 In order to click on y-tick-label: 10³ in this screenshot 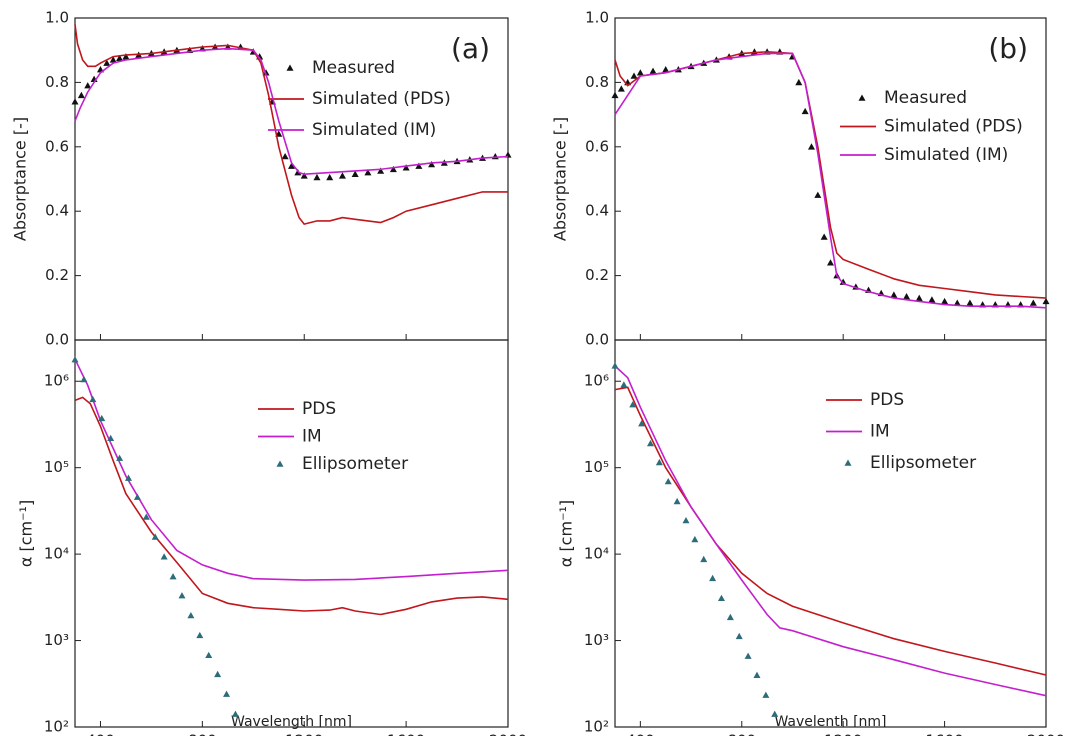, I will do `click(56, 640)`.